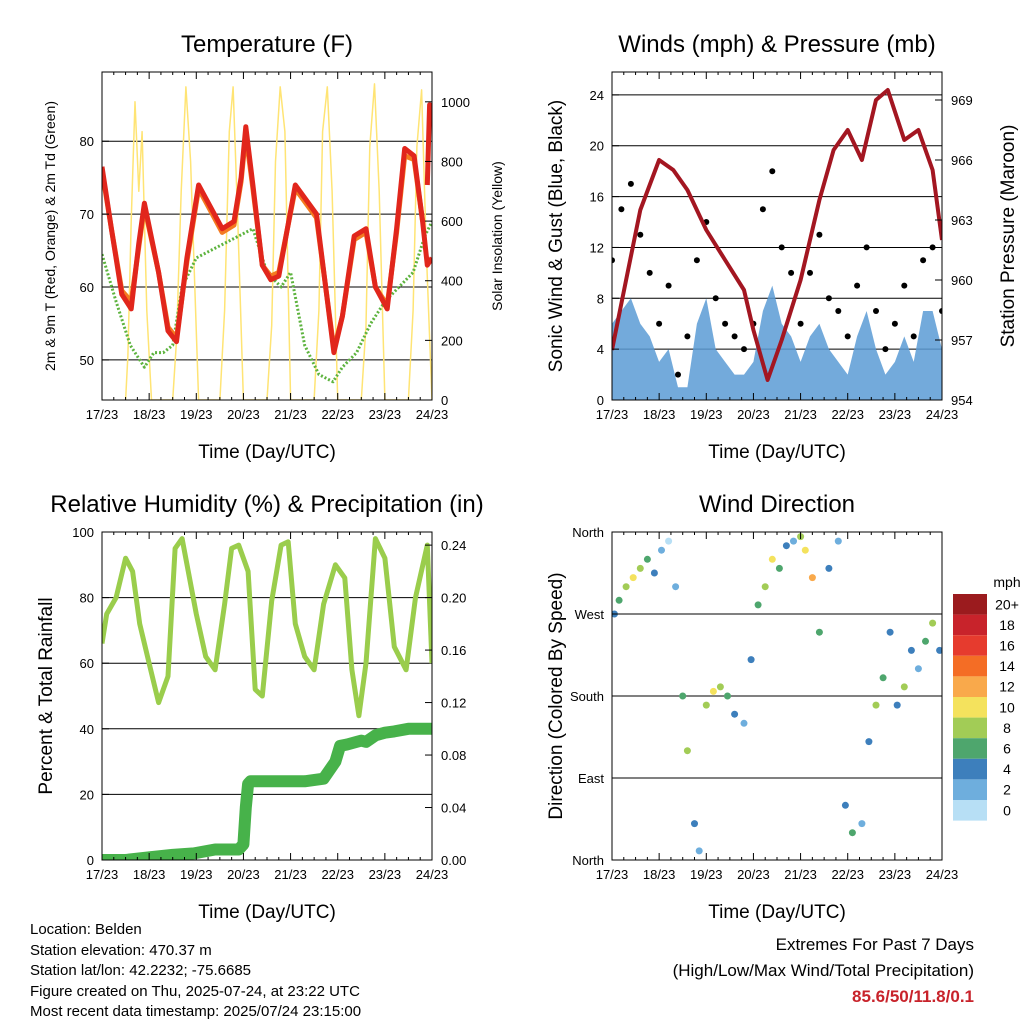 Image resolution: width=1024 pixels, height=1024 pixels. Describe the element at coordinates (590, 614) in the screenshot. I see `y-tick-label: West` at that location.